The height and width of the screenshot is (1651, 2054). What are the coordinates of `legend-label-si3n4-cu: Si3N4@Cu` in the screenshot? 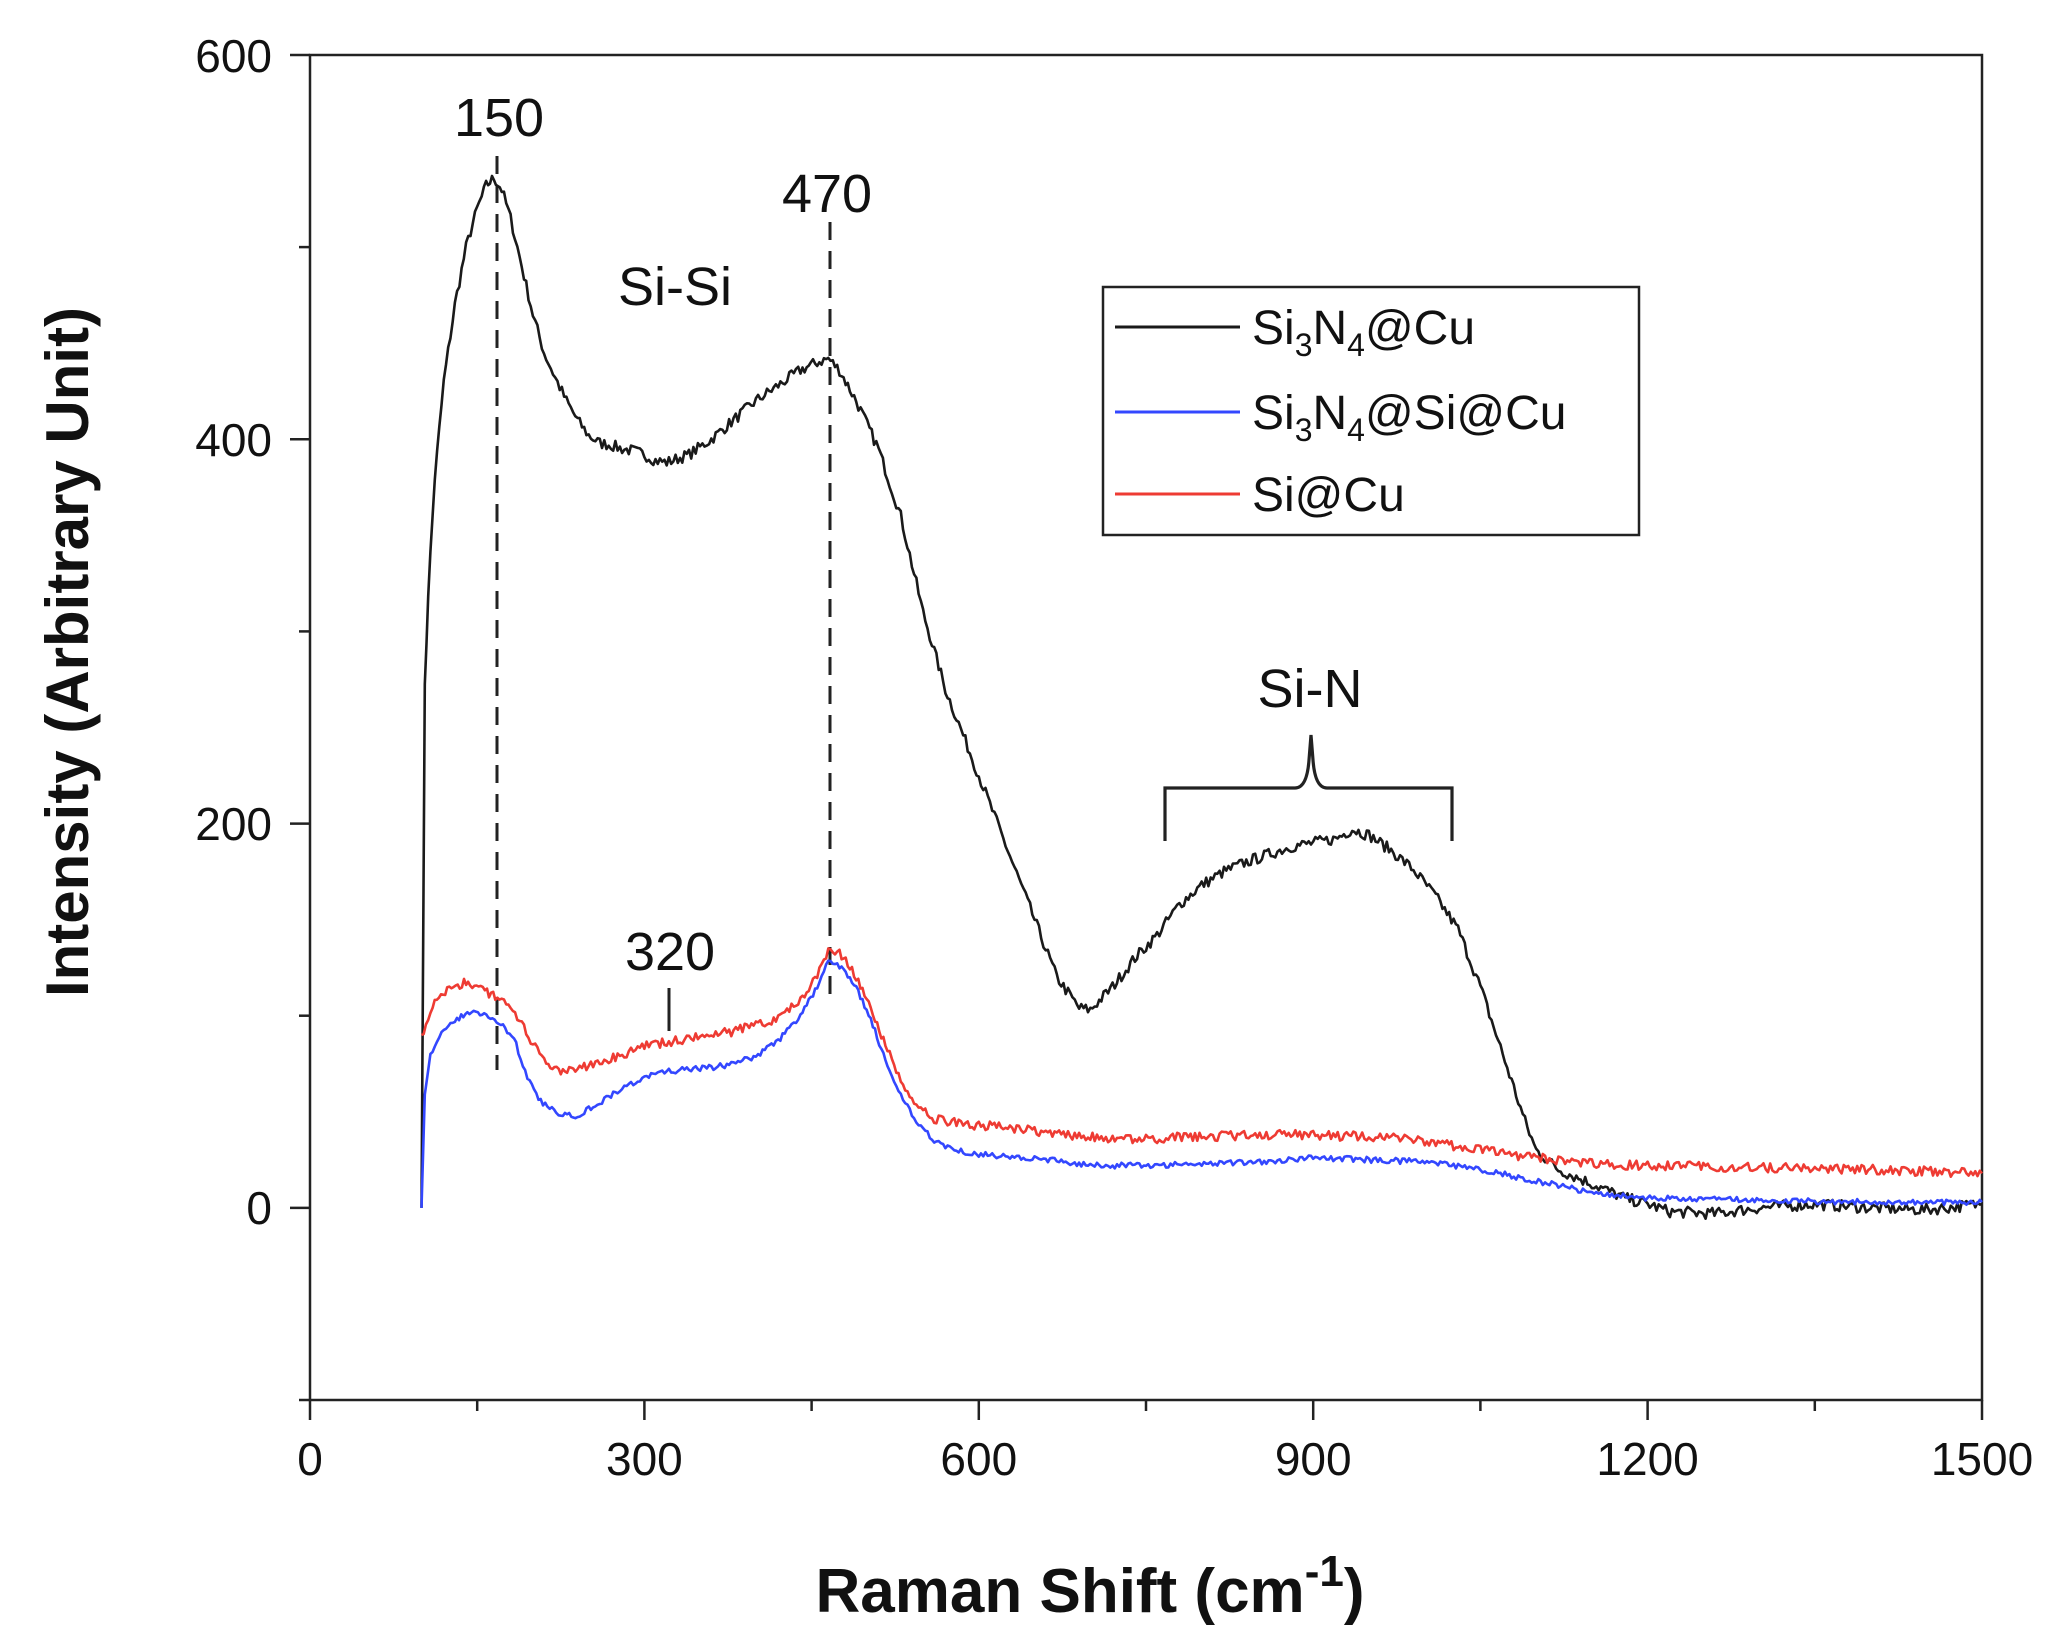 It's located at (1363, 332).